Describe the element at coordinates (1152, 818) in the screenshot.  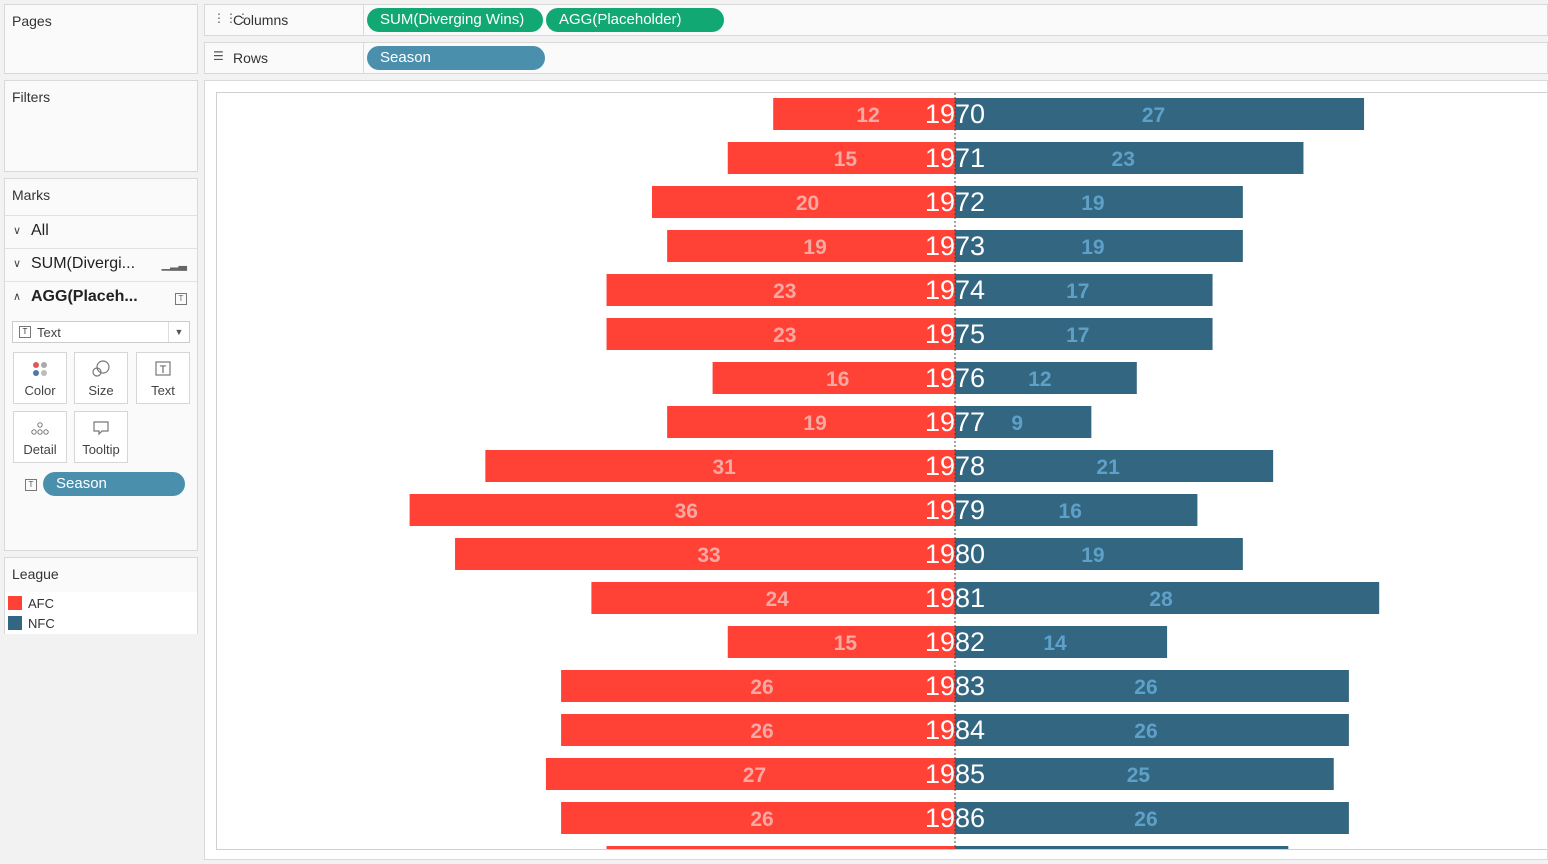
I see `nfc-bar-1986` at that location.